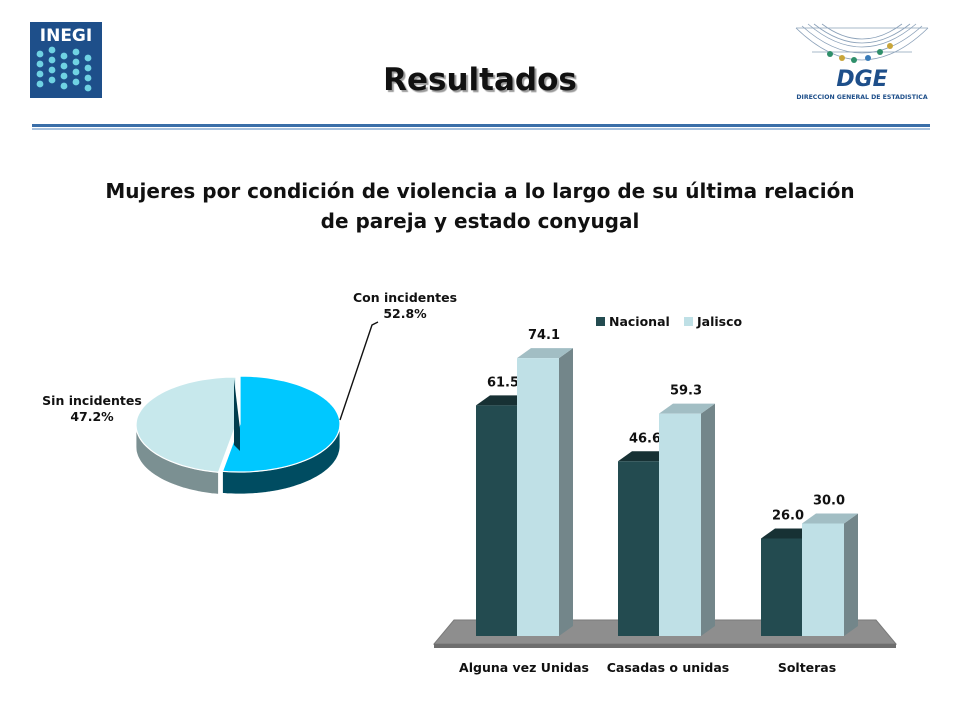 The width and height of the screenshot is (960, 720). Describe the element at coordinates (861, 79) in the screenshot. I see `dge-logo-text: DGE` at that location.